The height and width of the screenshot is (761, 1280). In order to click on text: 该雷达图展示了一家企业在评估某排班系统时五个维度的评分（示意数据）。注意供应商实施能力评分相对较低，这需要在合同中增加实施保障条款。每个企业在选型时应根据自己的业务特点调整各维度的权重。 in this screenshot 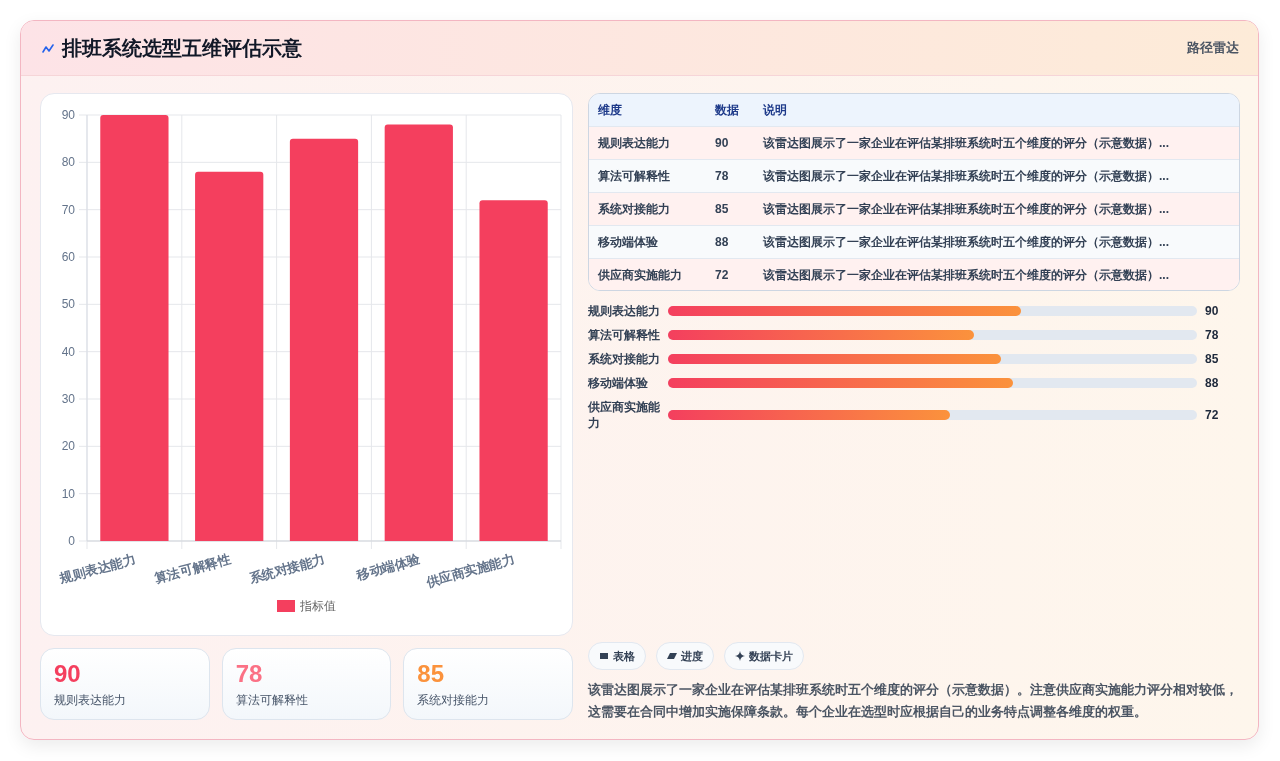, I will do `click(913, 701)`.